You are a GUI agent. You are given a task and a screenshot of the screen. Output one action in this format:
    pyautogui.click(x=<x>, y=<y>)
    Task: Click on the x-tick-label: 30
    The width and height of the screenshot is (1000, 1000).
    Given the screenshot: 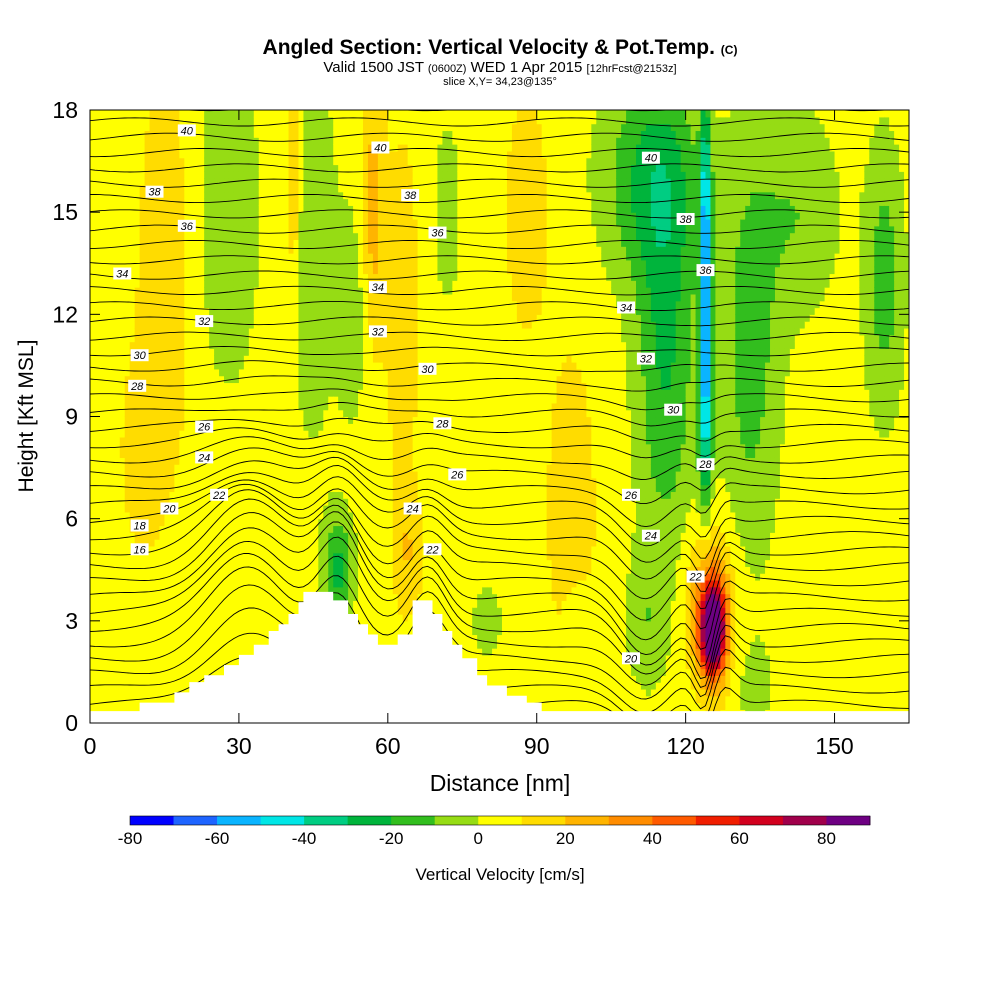 What is the action you would take?
    pyautogui.click(x=239, y=746)
    